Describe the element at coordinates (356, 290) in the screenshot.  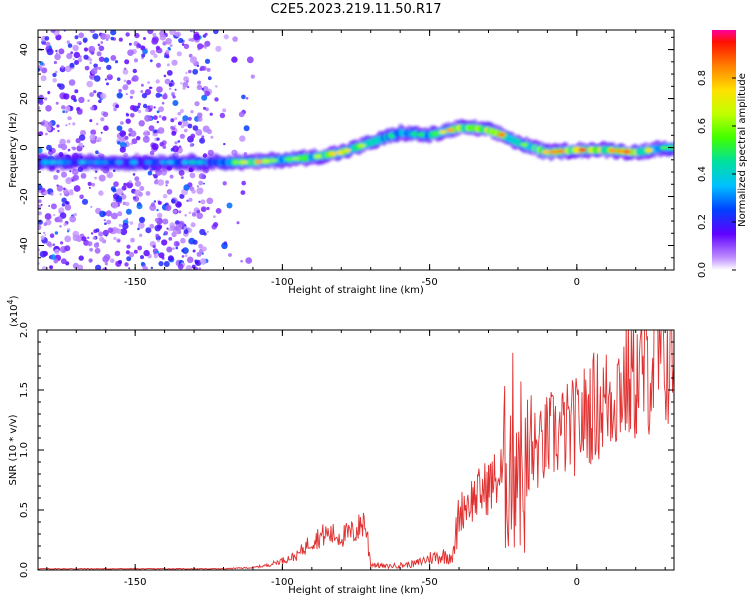
I see `spectrogram-x-axis-label: Height of straight line (km)` at that location.